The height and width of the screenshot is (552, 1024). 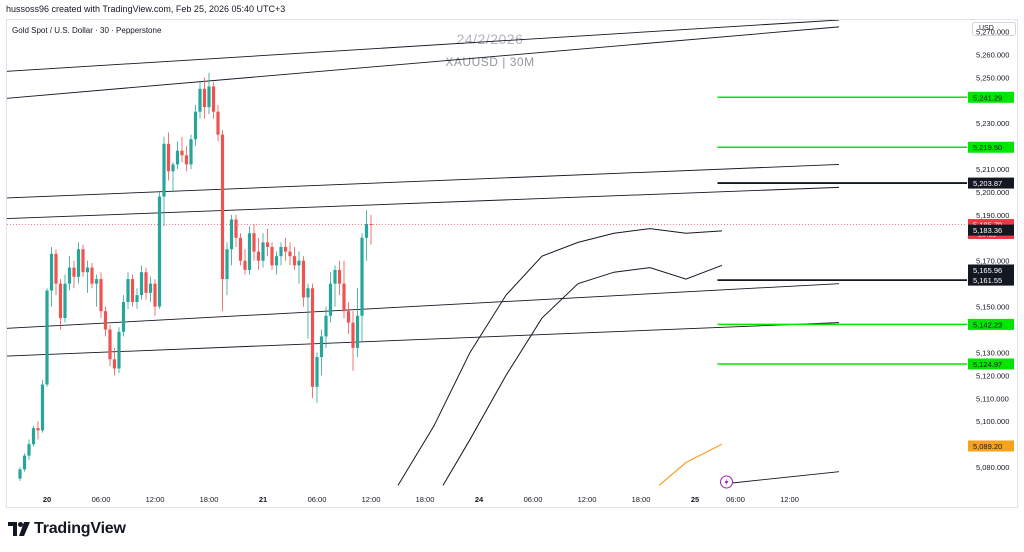 What do you see at coordinates (19, 529) in the screenshot?
I see `tradingview-logo-icon` at bounding box center [19, 529].